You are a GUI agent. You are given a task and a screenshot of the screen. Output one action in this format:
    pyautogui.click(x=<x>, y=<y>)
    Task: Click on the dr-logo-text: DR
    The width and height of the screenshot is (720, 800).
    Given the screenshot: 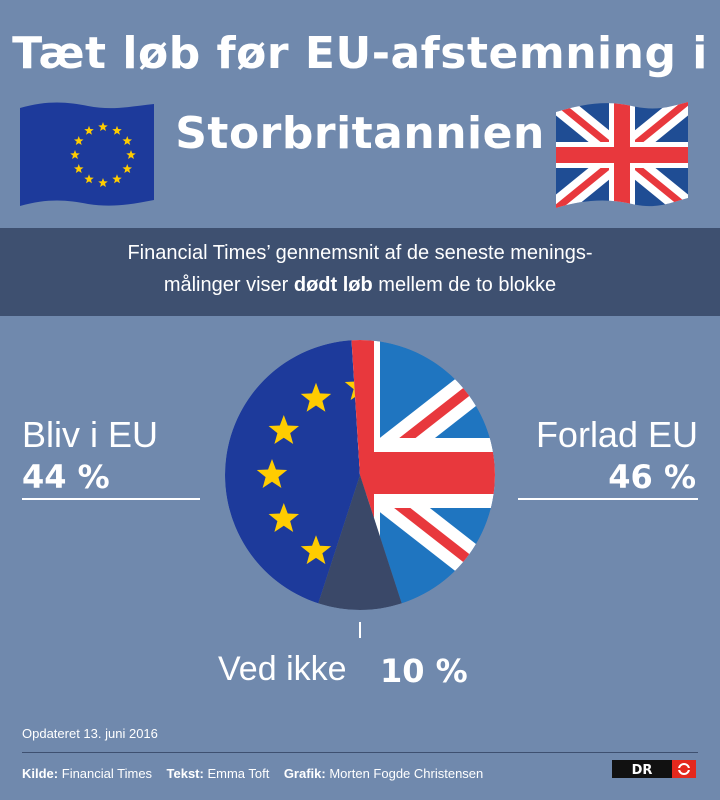 What is the action you would take?
    pyautogui.click(x=642, y=770)
    